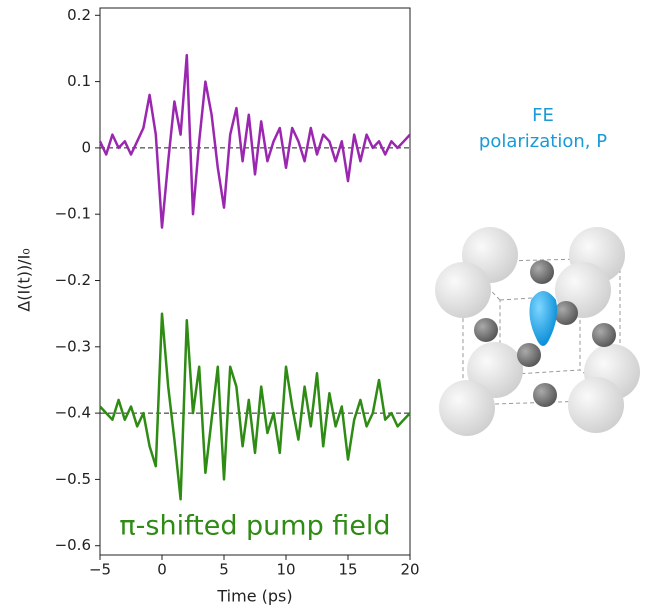 This screenshot has height=610, width=648. What do you see at coordinates (543, 141) in the screenshot?
I see `side-label: polarization, P` at bounding box center [543, 141].